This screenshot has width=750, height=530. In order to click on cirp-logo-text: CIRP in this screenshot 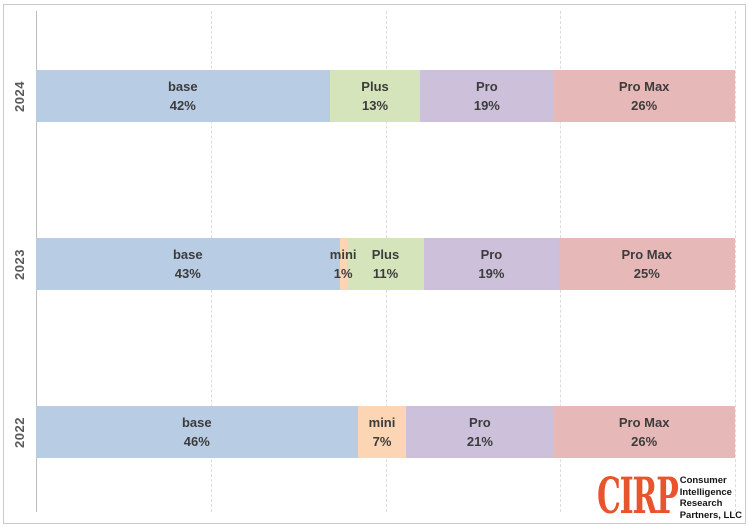, I will do `click(637, 495)`.